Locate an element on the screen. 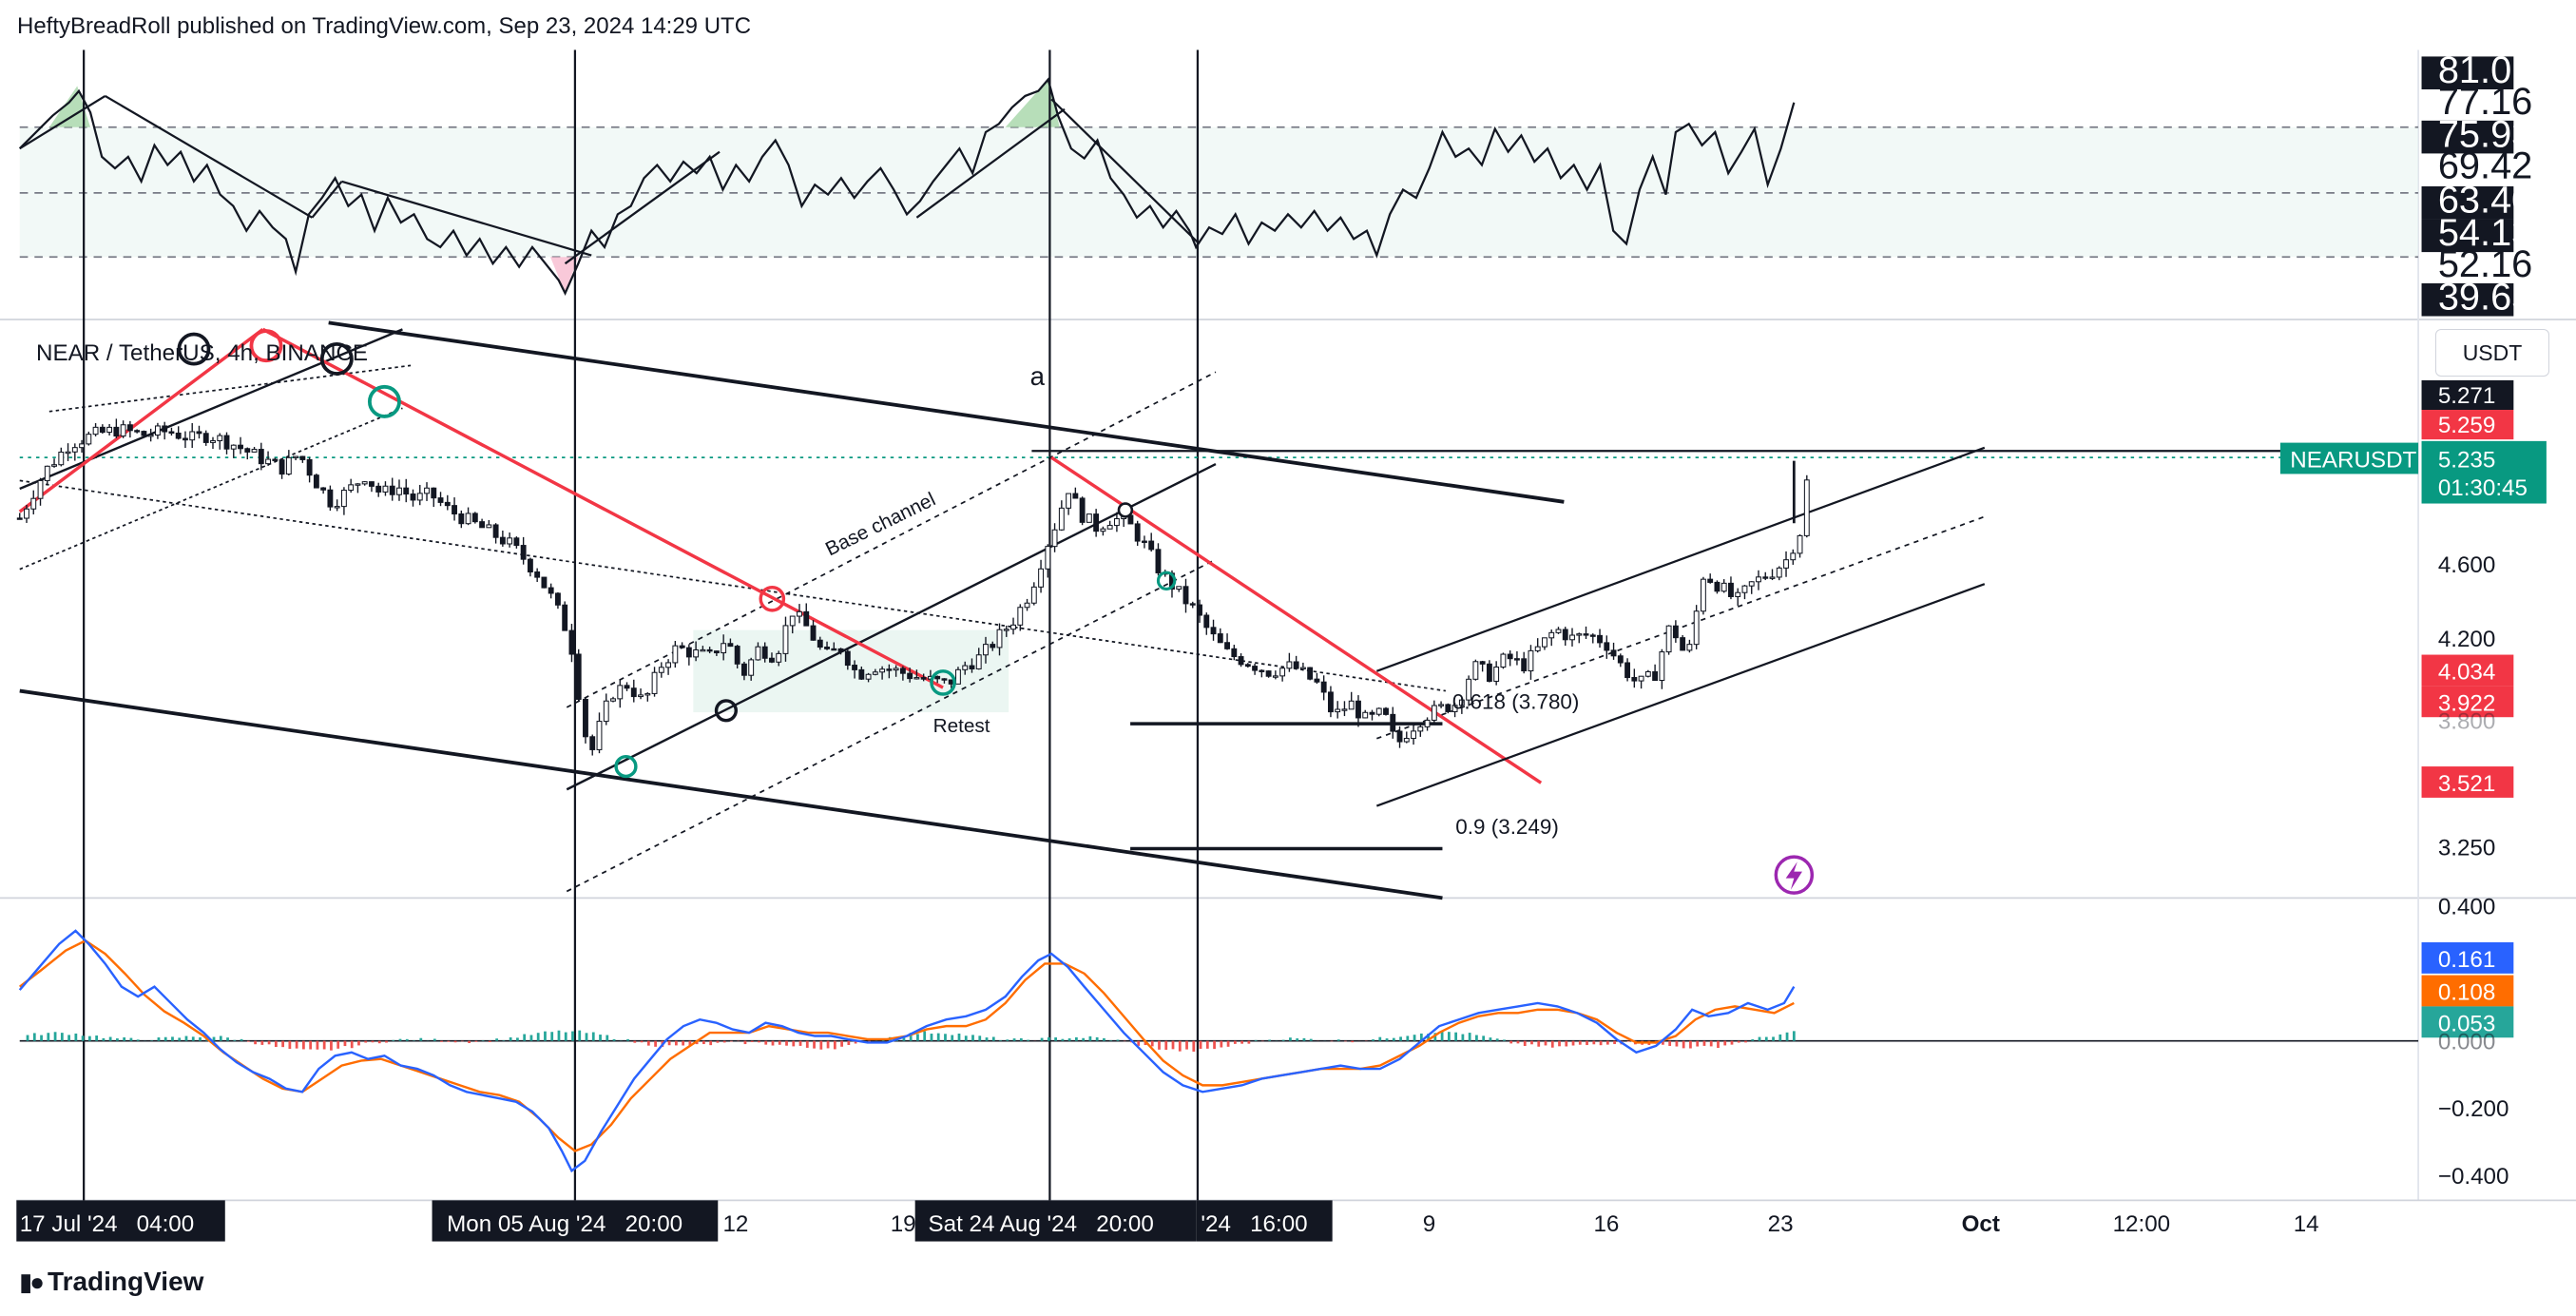 This screenshot has width=2576, height=1316. ticker-tag-bg is located at coordinates (2349, 458).